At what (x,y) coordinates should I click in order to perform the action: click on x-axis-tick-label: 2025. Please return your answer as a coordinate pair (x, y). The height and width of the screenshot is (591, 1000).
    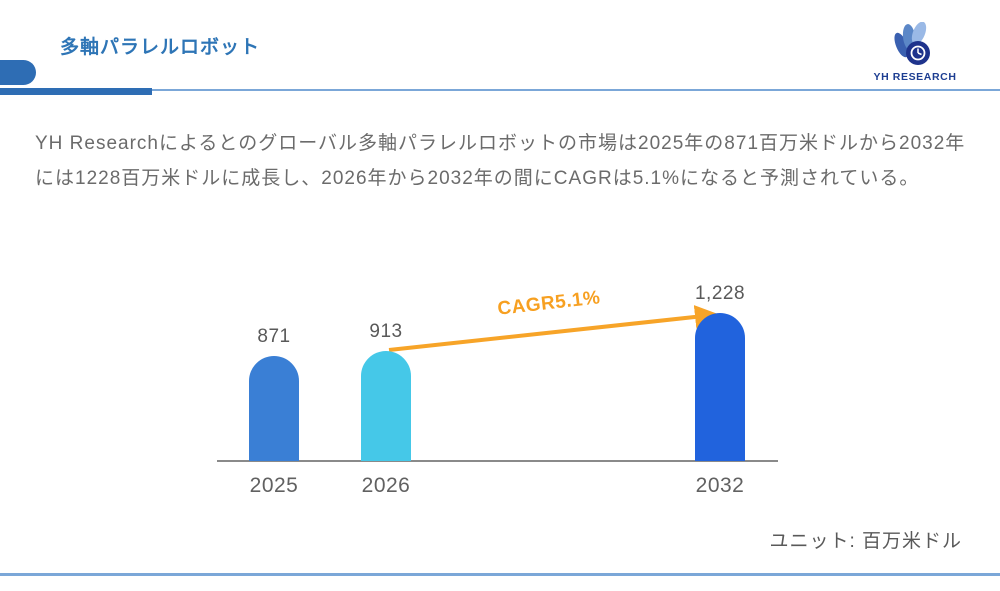
    Looking at the image, I should click on (274, 485).